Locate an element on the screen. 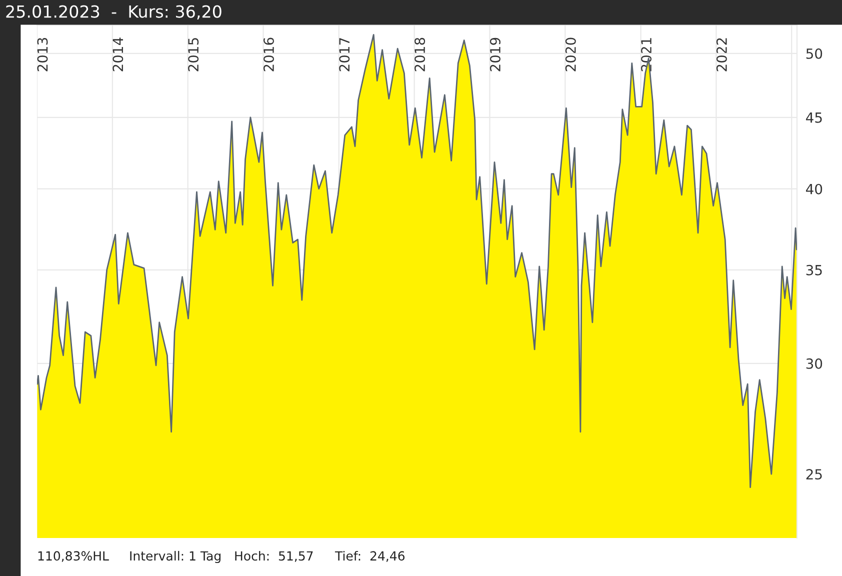 This screenshot has height=576, width=842. x-tick-label: 2022 is located at coordinates (721, 55).